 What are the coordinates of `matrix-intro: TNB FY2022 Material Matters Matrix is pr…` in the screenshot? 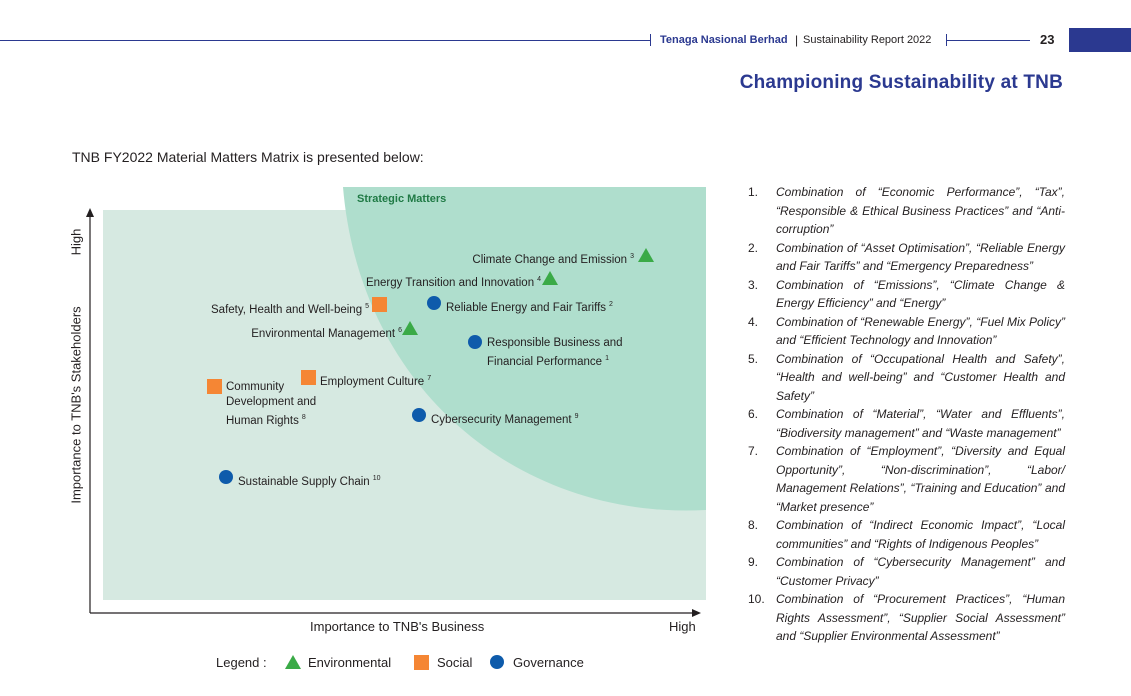 It's located at (248, 157).